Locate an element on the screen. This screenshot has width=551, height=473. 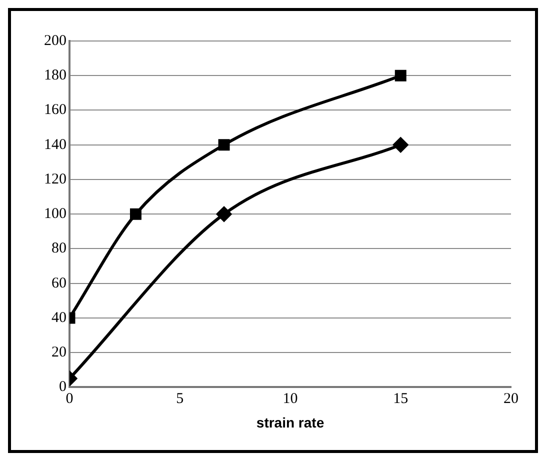
y-tick-label: 40 is located at coordinates (59, 318).